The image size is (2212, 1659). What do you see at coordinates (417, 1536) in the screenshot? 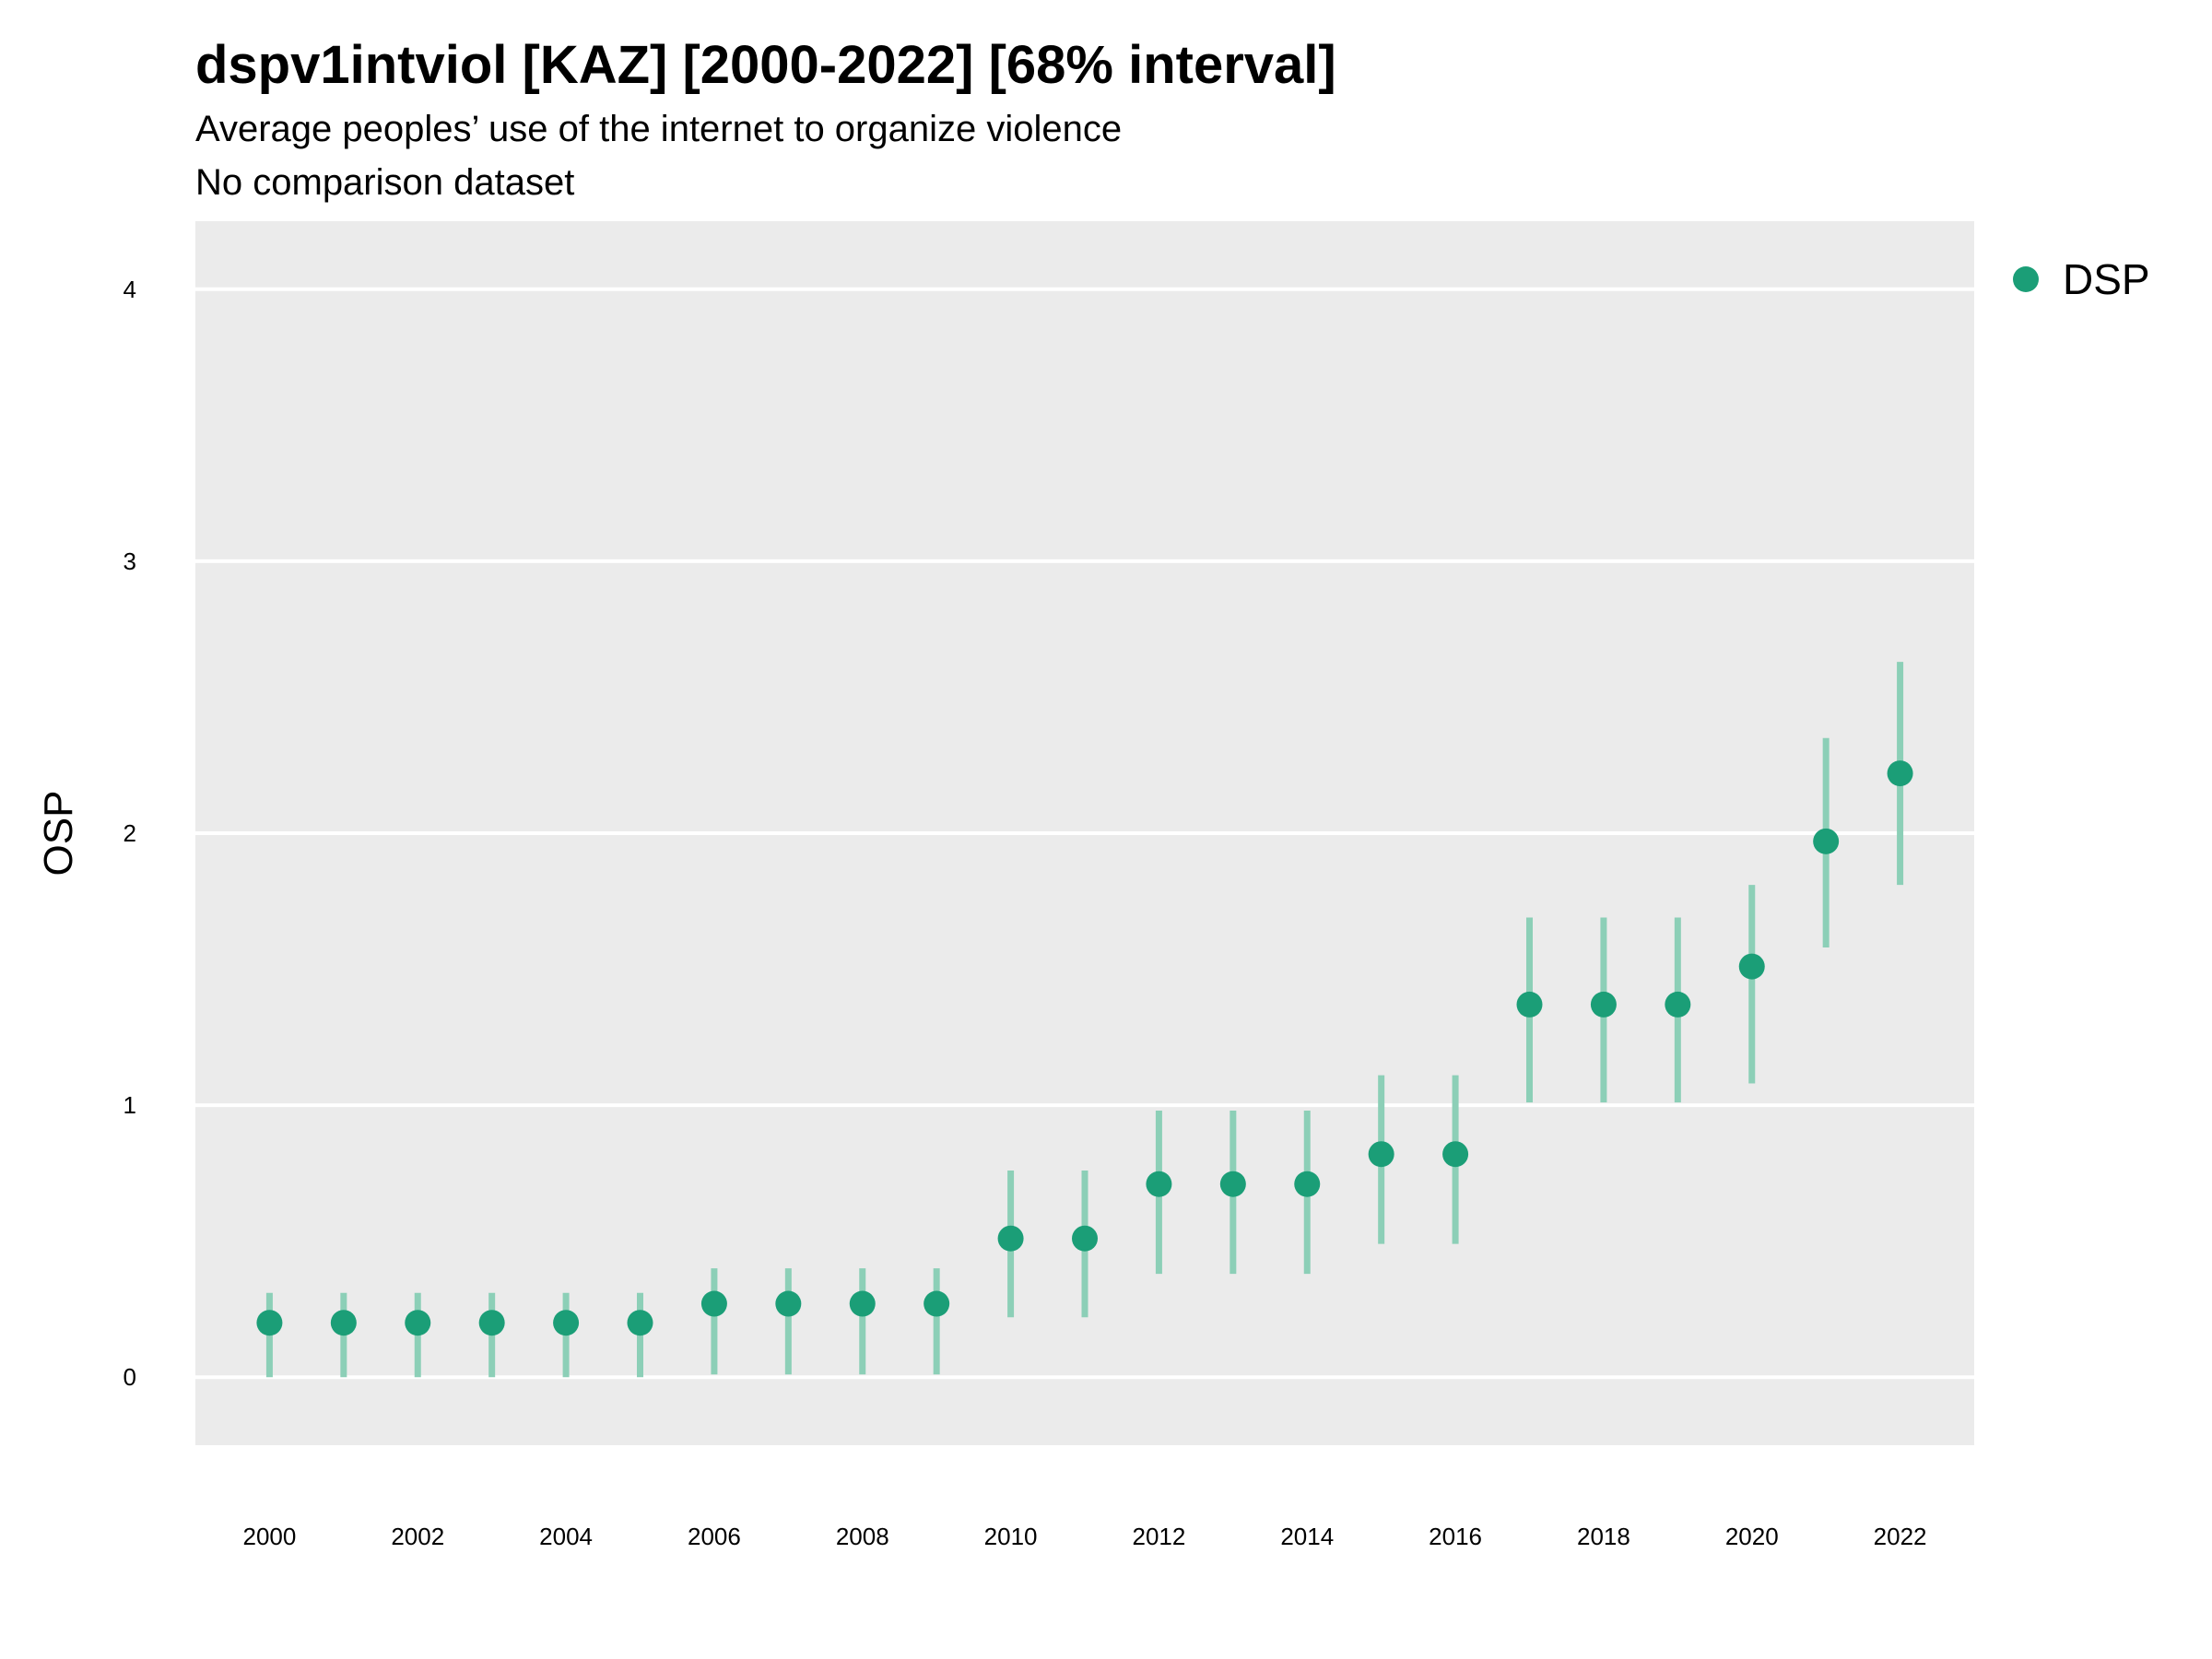
I see `x-tick-label: 2002` at bounding box center [417, 1536].